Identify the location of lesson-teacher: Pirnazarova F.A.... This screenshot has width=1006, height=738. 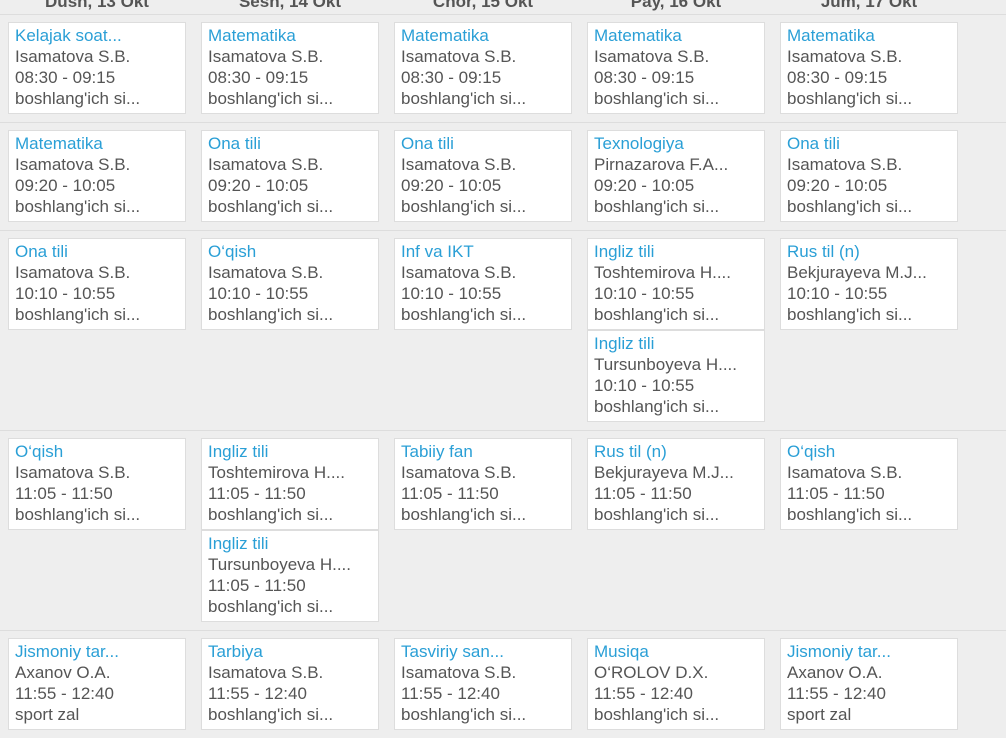
(661, 164).